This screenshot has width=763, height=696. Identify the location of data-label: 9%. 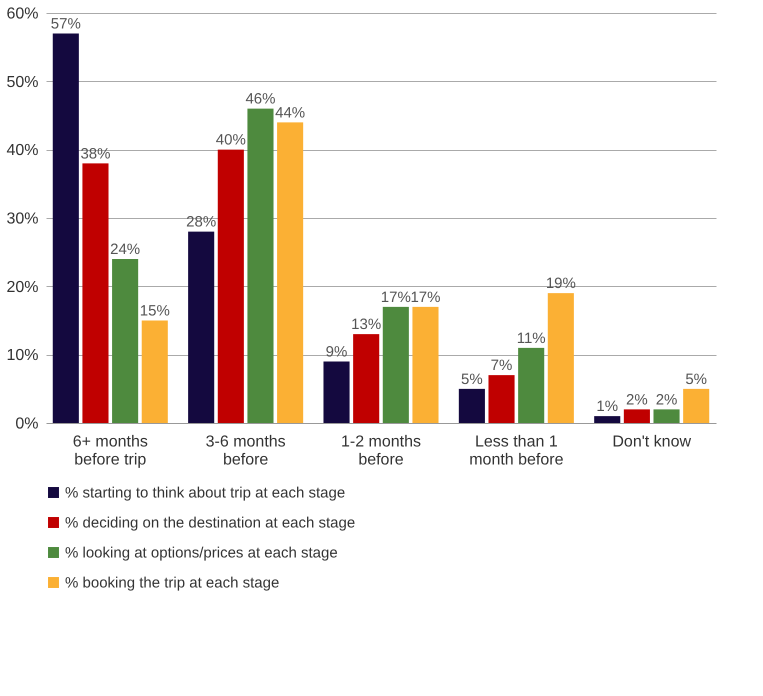
(337, 352).